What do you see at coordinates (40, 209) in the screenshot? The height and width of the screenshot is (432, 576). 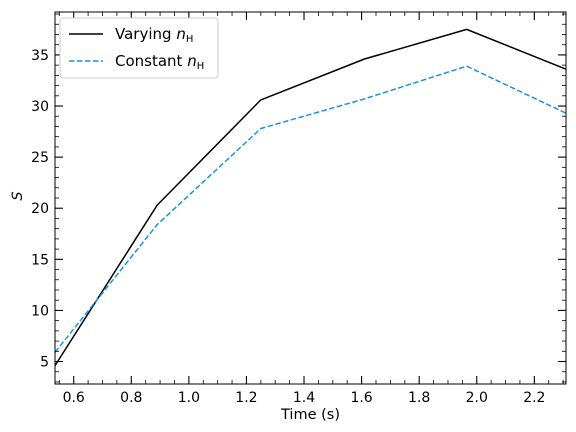 I see `y-tick-label: 20` at bounding box center [40, 209].